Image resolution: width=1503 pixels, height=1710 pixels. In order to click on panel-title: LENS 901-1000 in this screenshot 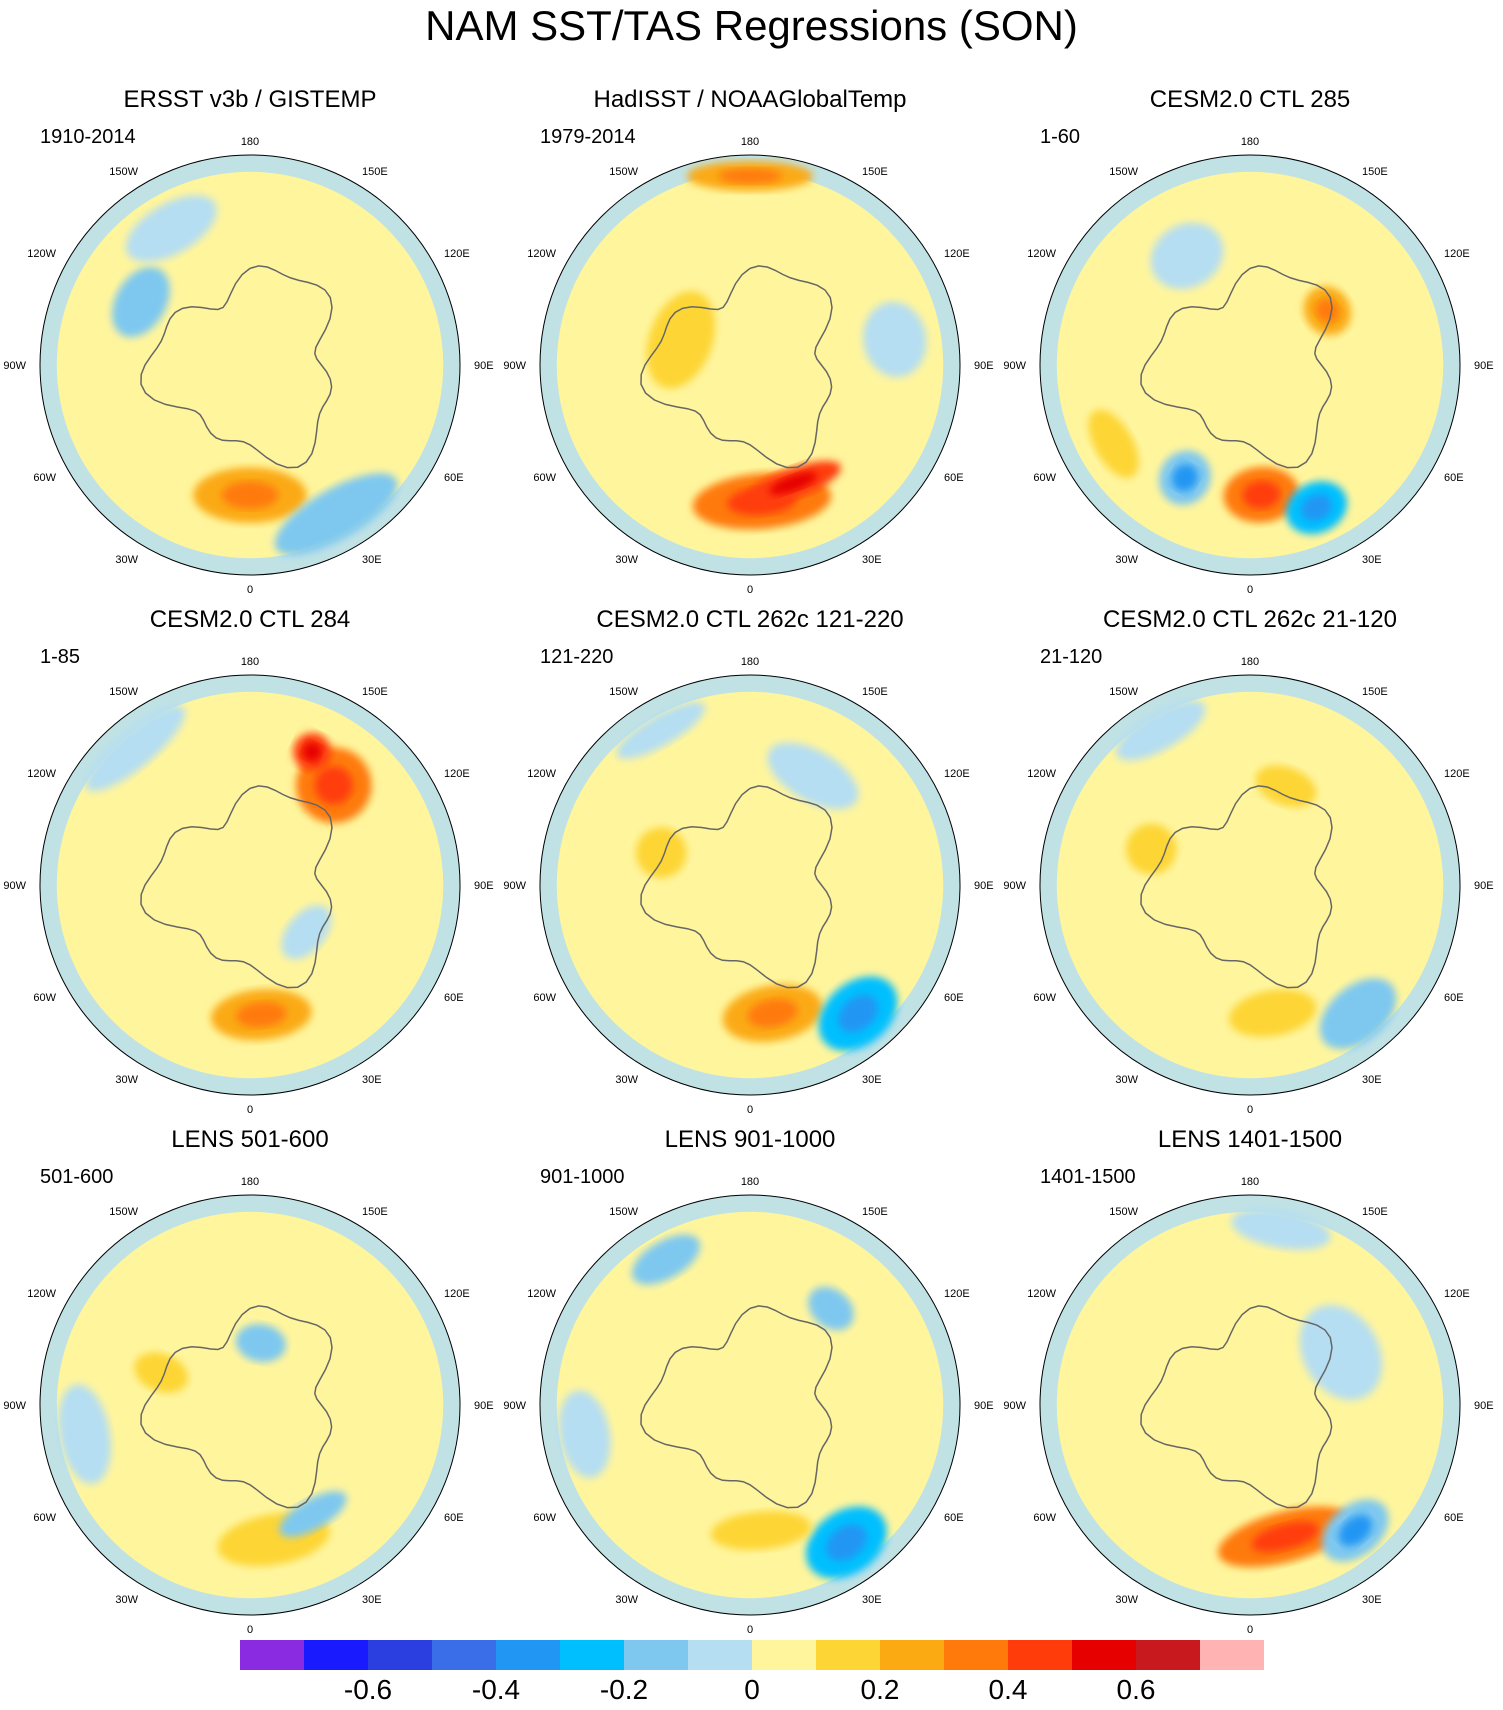, I will do `click(750, 1139)`.